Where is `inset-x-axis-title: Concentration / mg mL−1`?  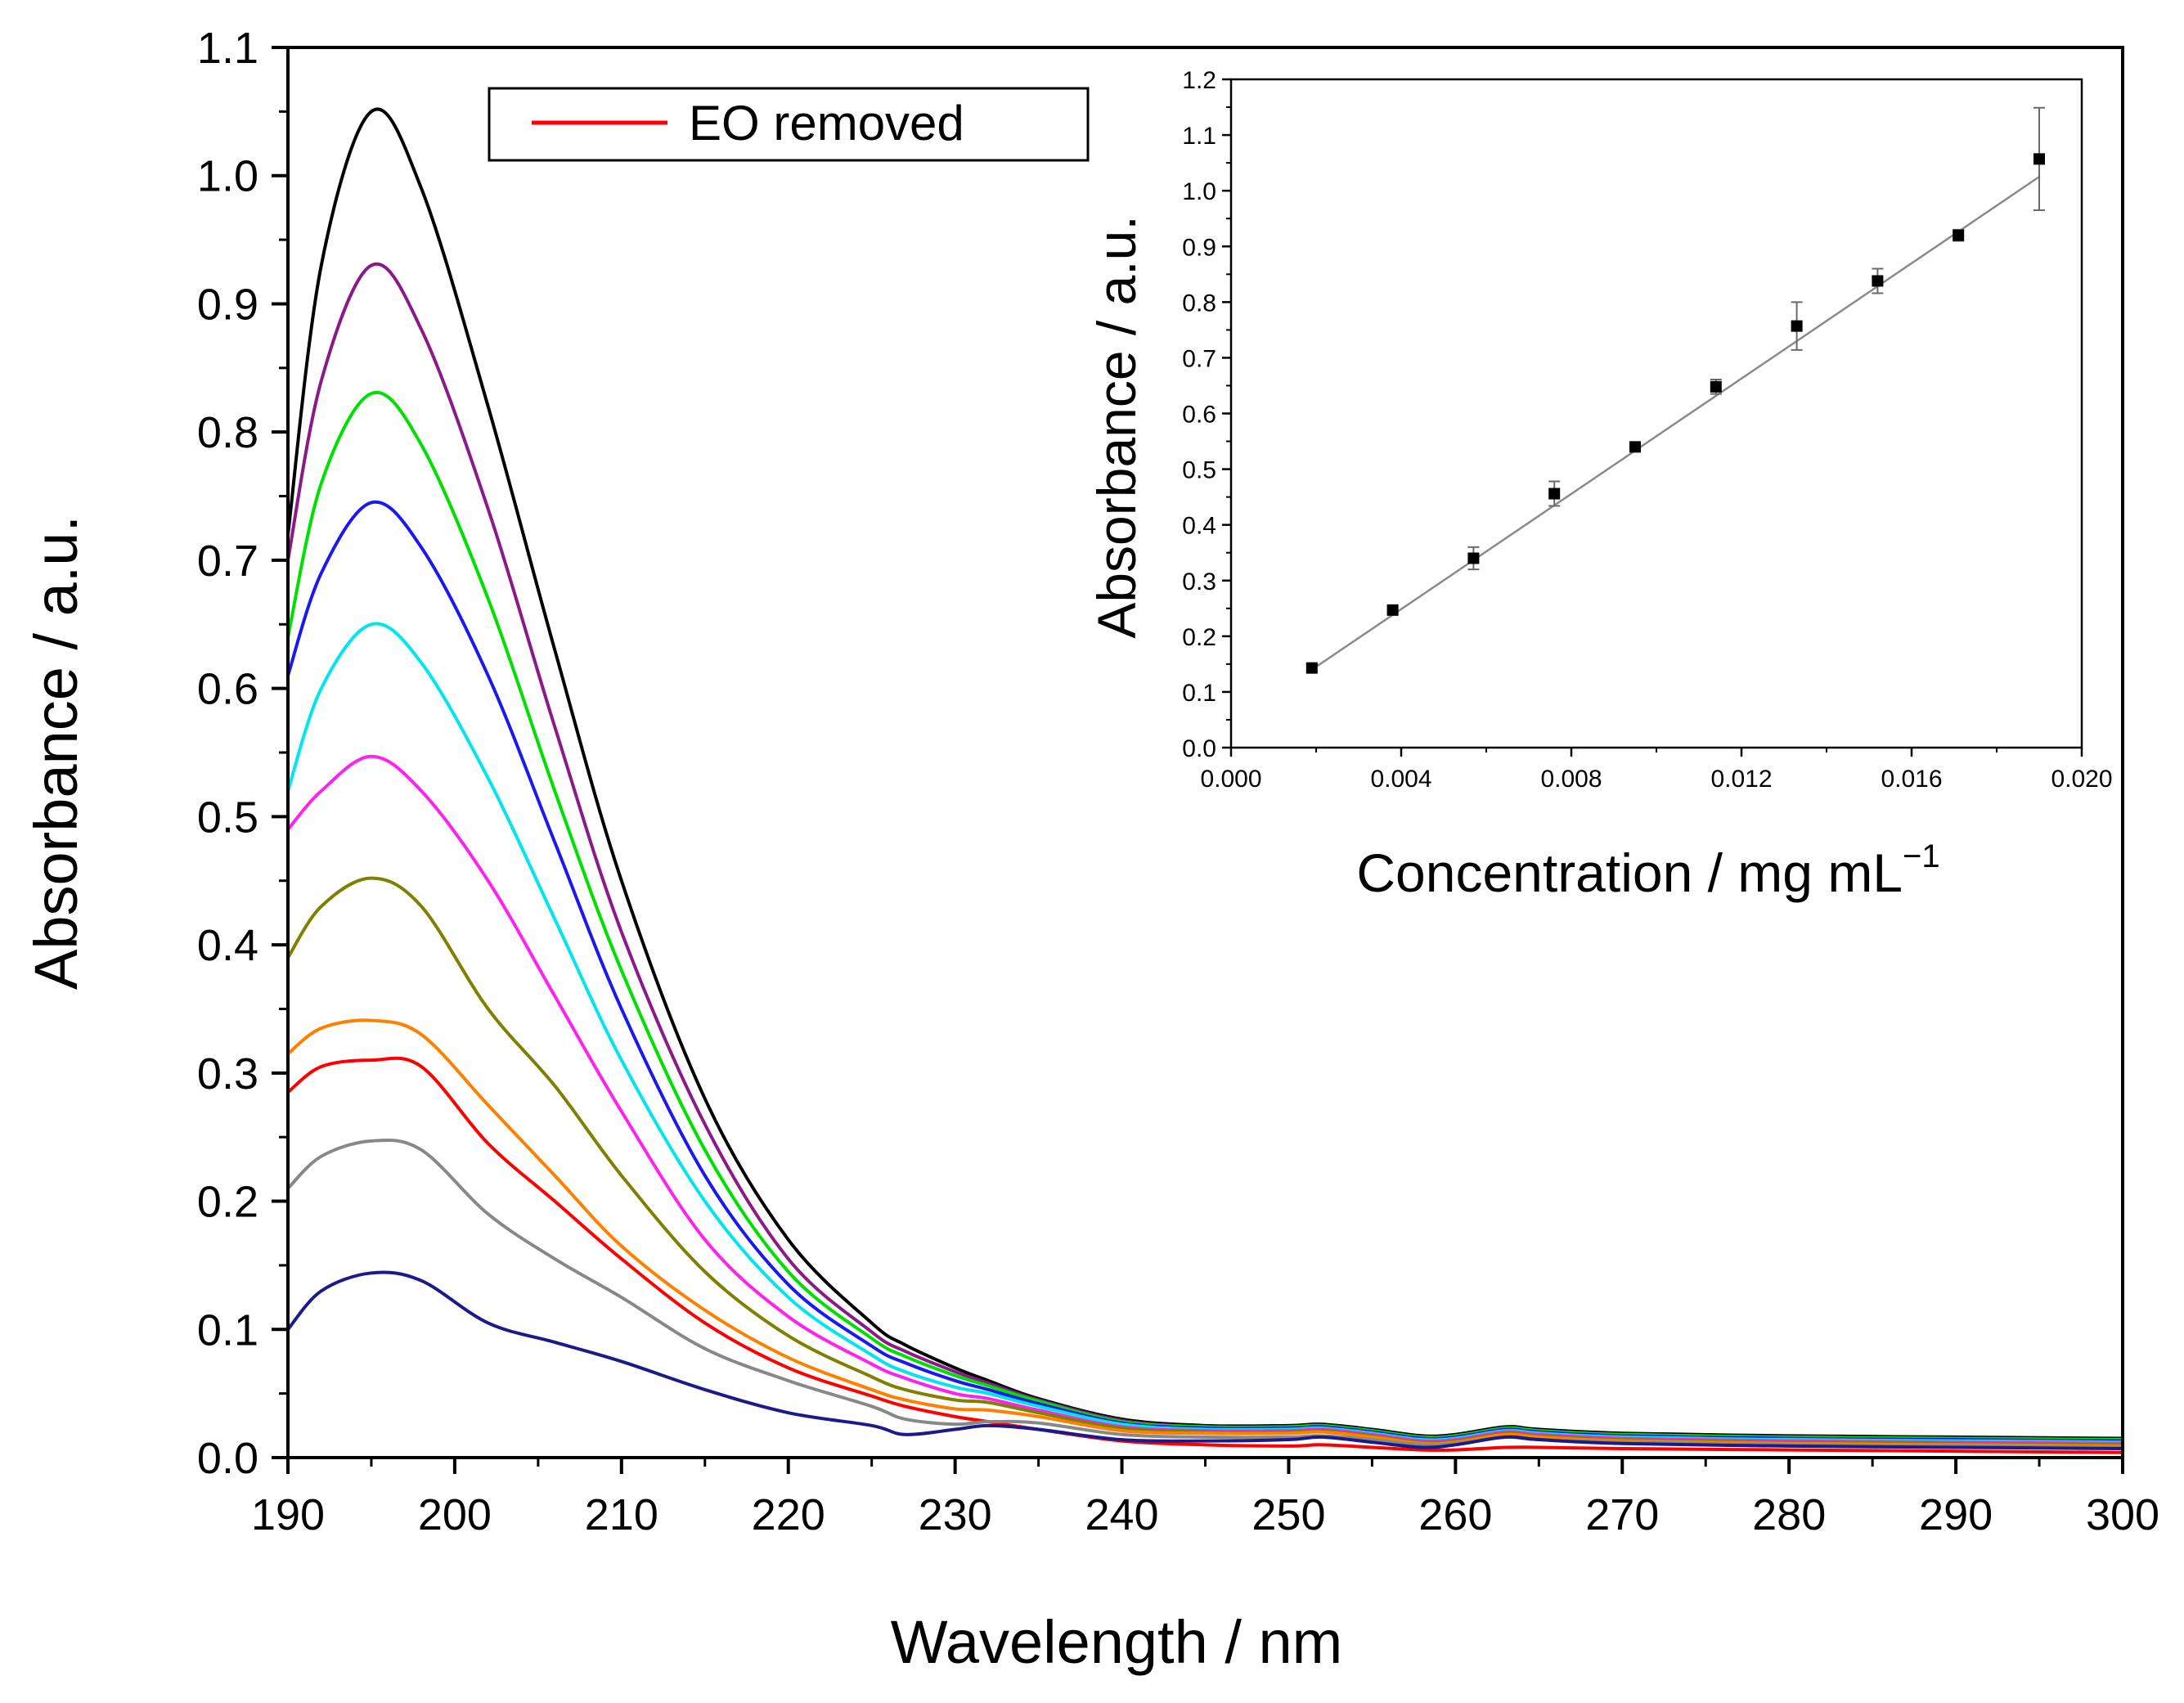 inset-x-axis-title: Concentration / mg mL−1 is located at coordinates (1648, 870).